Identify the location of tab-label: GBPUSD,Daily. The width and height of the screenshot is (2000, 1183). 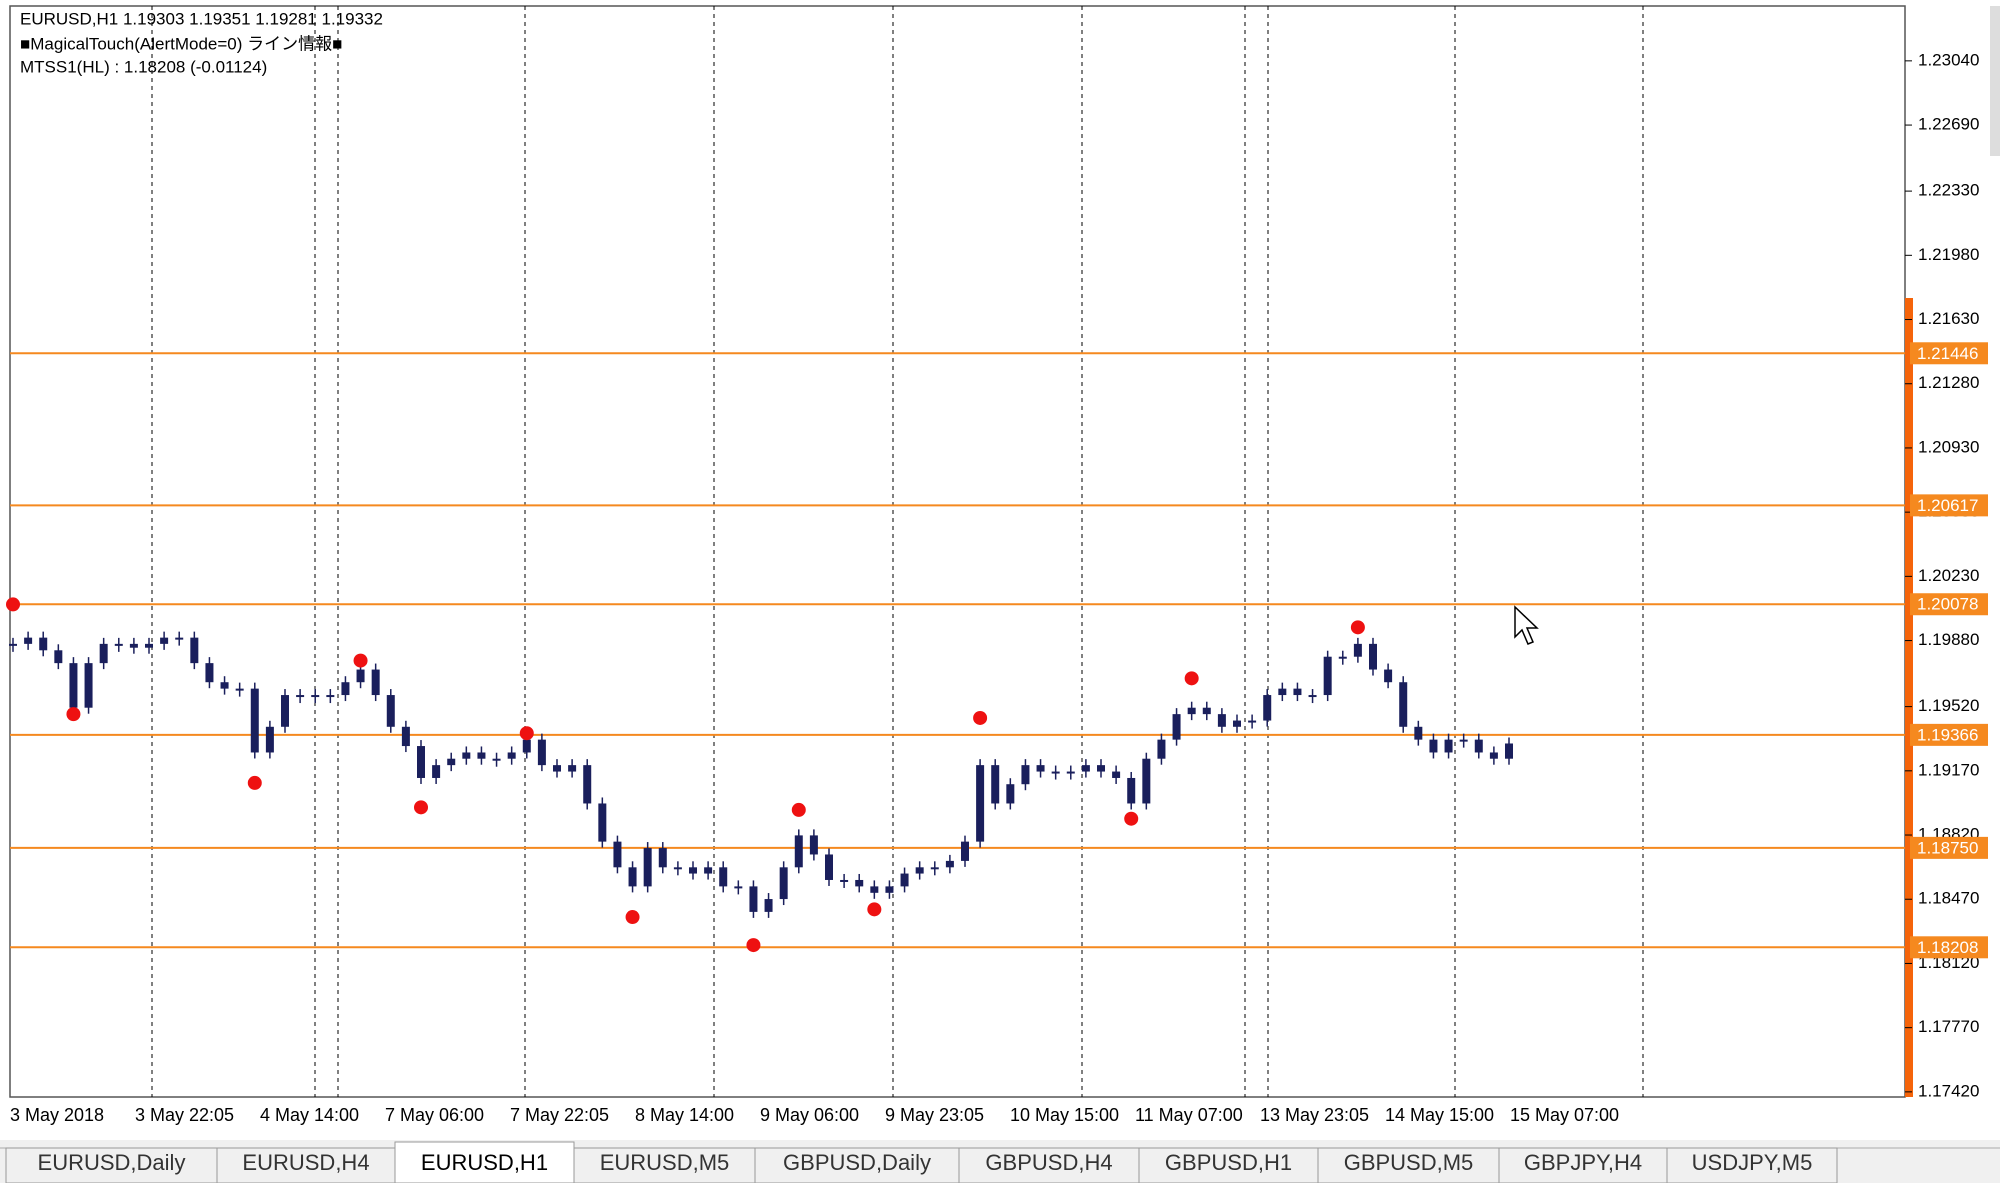
(857, 1162).